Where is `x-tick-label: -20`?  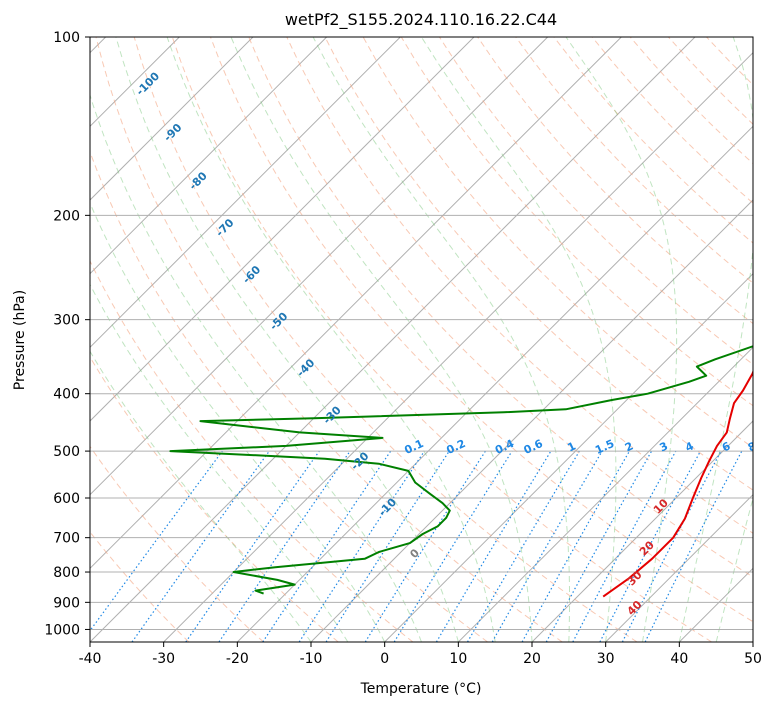
x-tick-label: -20 is located at coordinates (237, 659).